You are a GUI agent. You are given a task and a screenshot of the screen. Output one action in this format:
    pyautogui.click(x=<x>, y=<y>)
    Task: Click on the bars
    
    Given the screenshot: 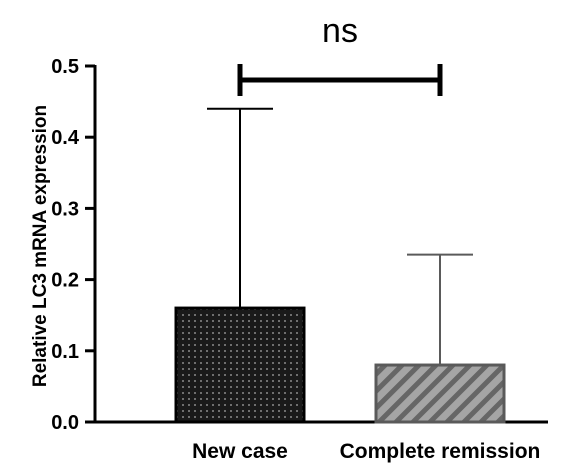 What is the action you would take?
    pyautogui.click(x=340, y=365)
    